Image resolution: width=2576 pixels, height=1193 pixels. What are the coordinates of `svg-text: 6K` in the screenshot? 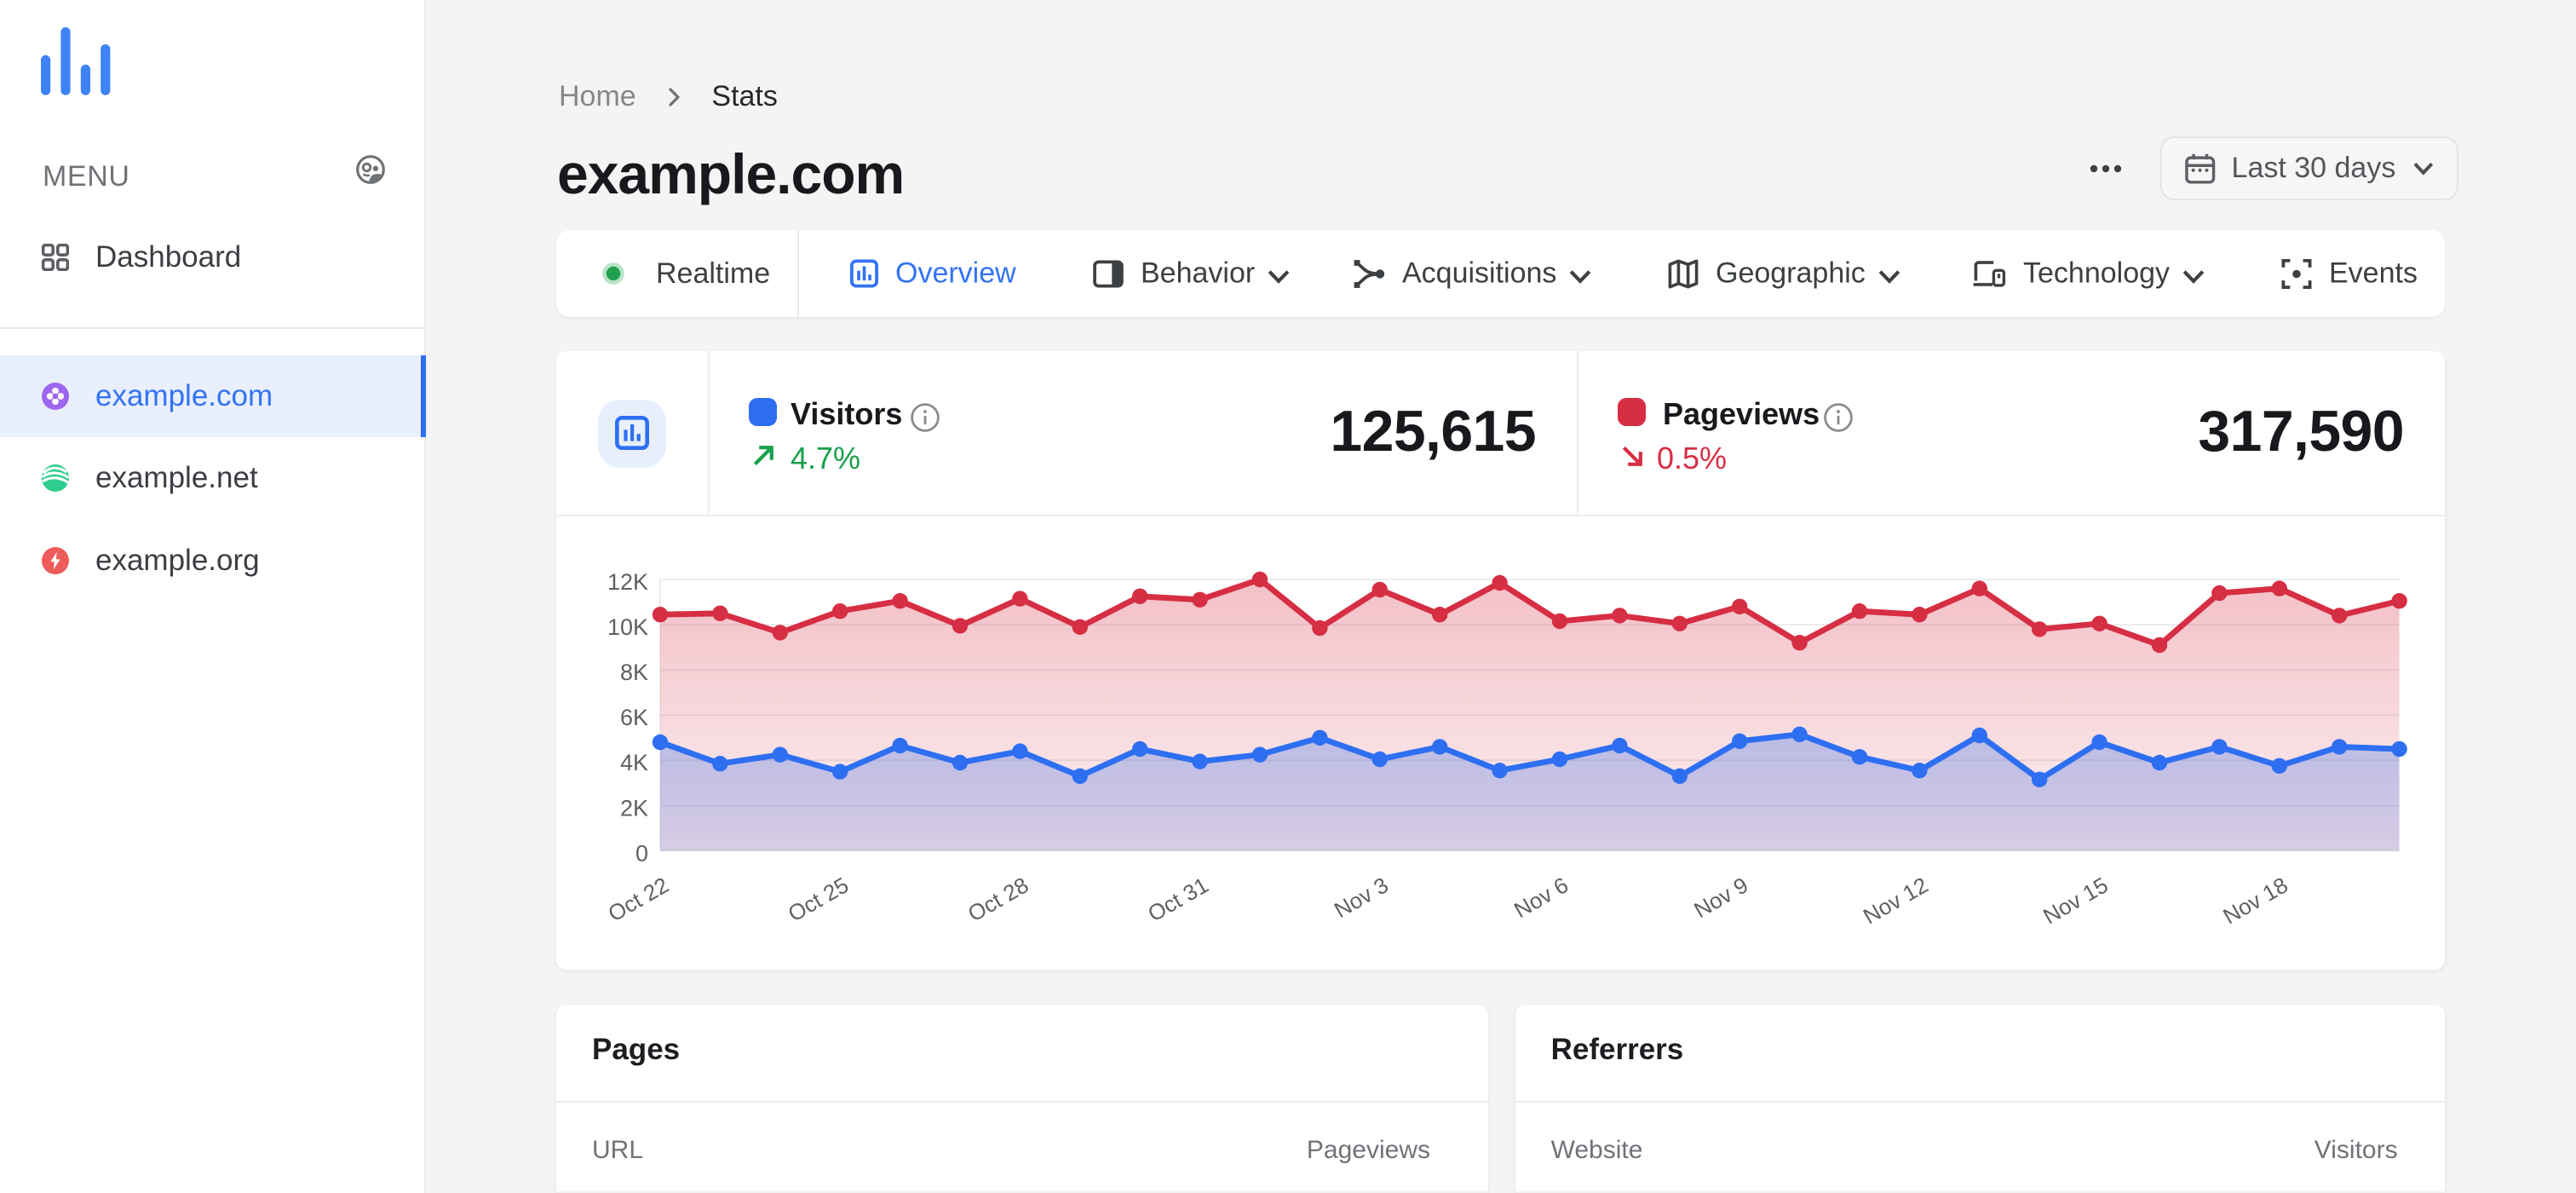 It's located at (634, 717).